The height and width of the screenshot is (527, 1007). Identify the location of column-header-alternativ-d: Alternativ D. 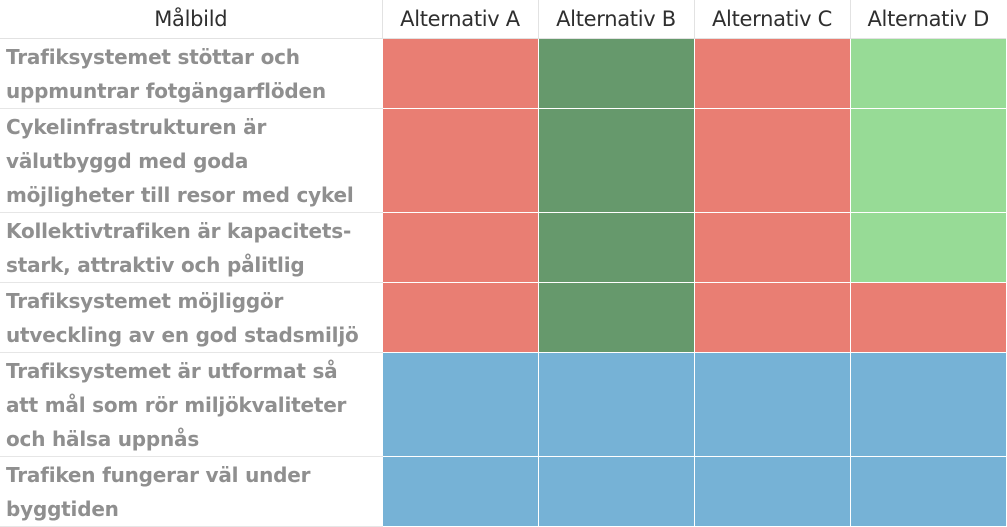
(928, 19).